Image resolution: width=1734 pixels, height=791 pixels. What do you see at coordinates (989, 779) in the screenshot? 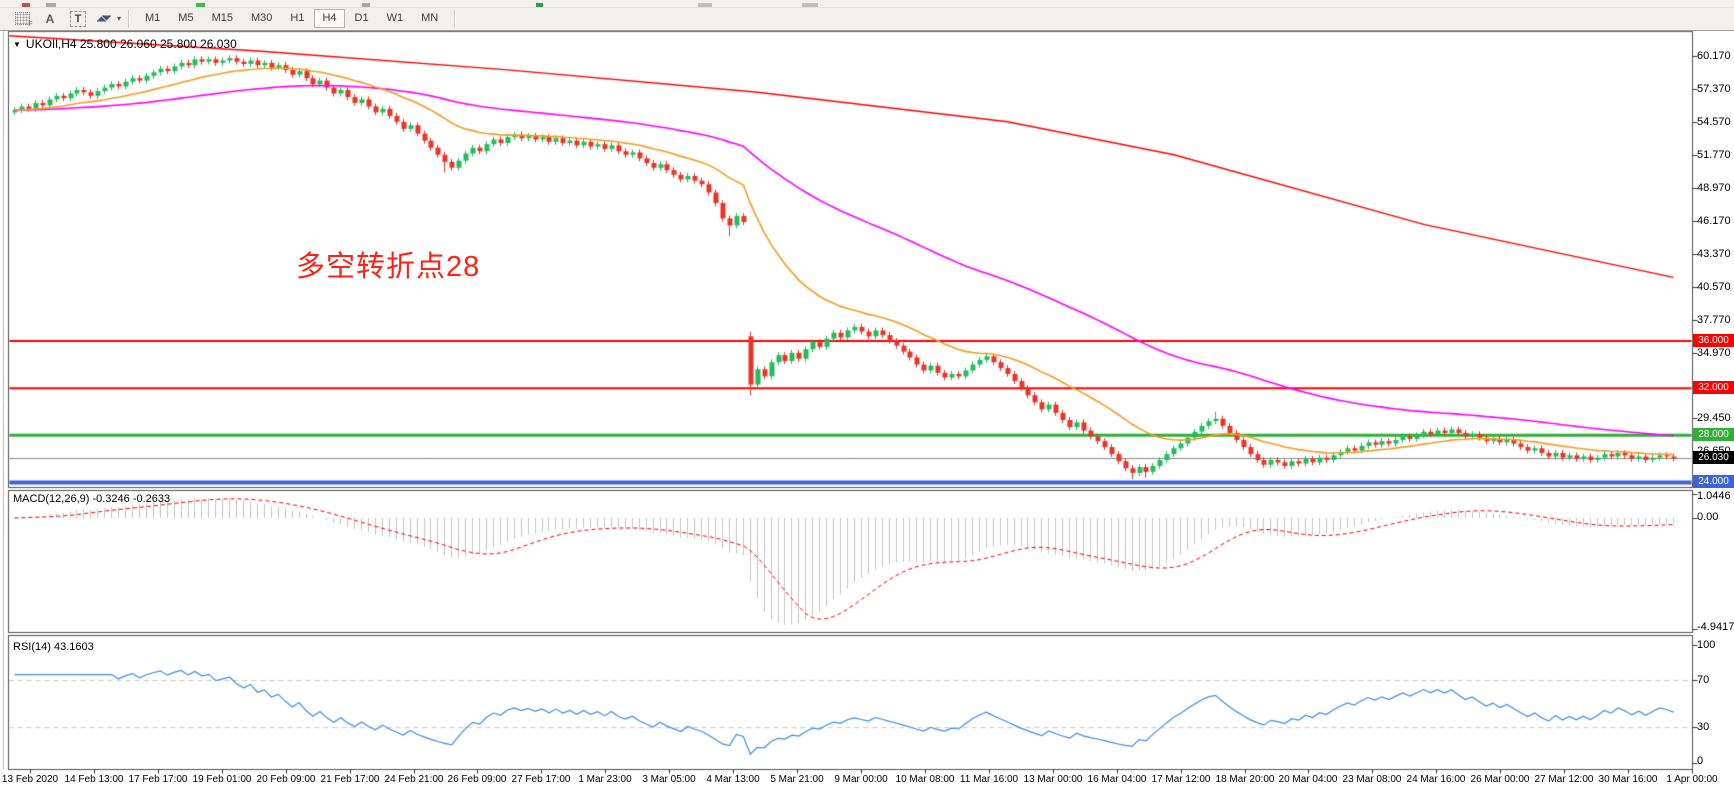
I see `date-label: 11 Mar 16:00` at bounding box center [989, 779].